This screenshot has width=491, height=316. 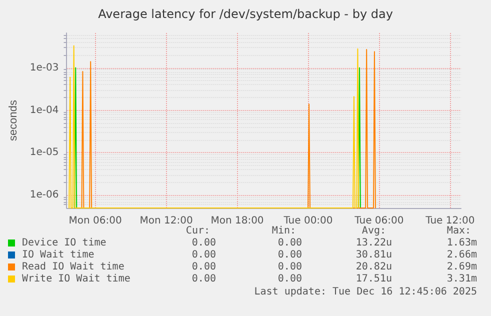 I want to click on text: 3.31m, so click(x=461, y=279).